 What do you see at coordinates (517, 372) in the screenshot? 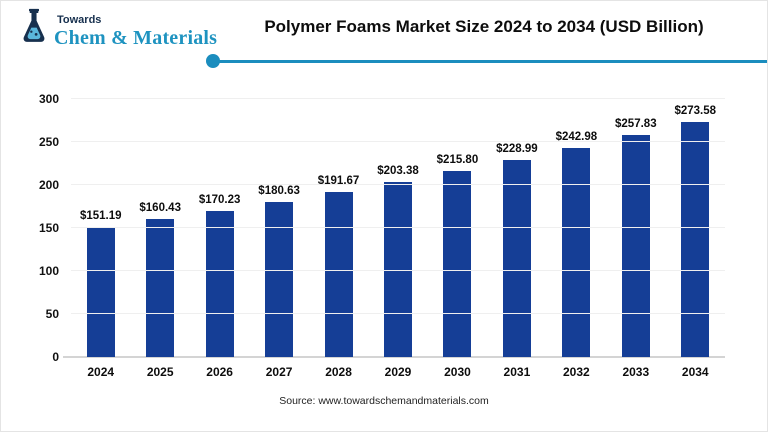
I see `x-axis-label: 2031` at bounding box center [517, 372].